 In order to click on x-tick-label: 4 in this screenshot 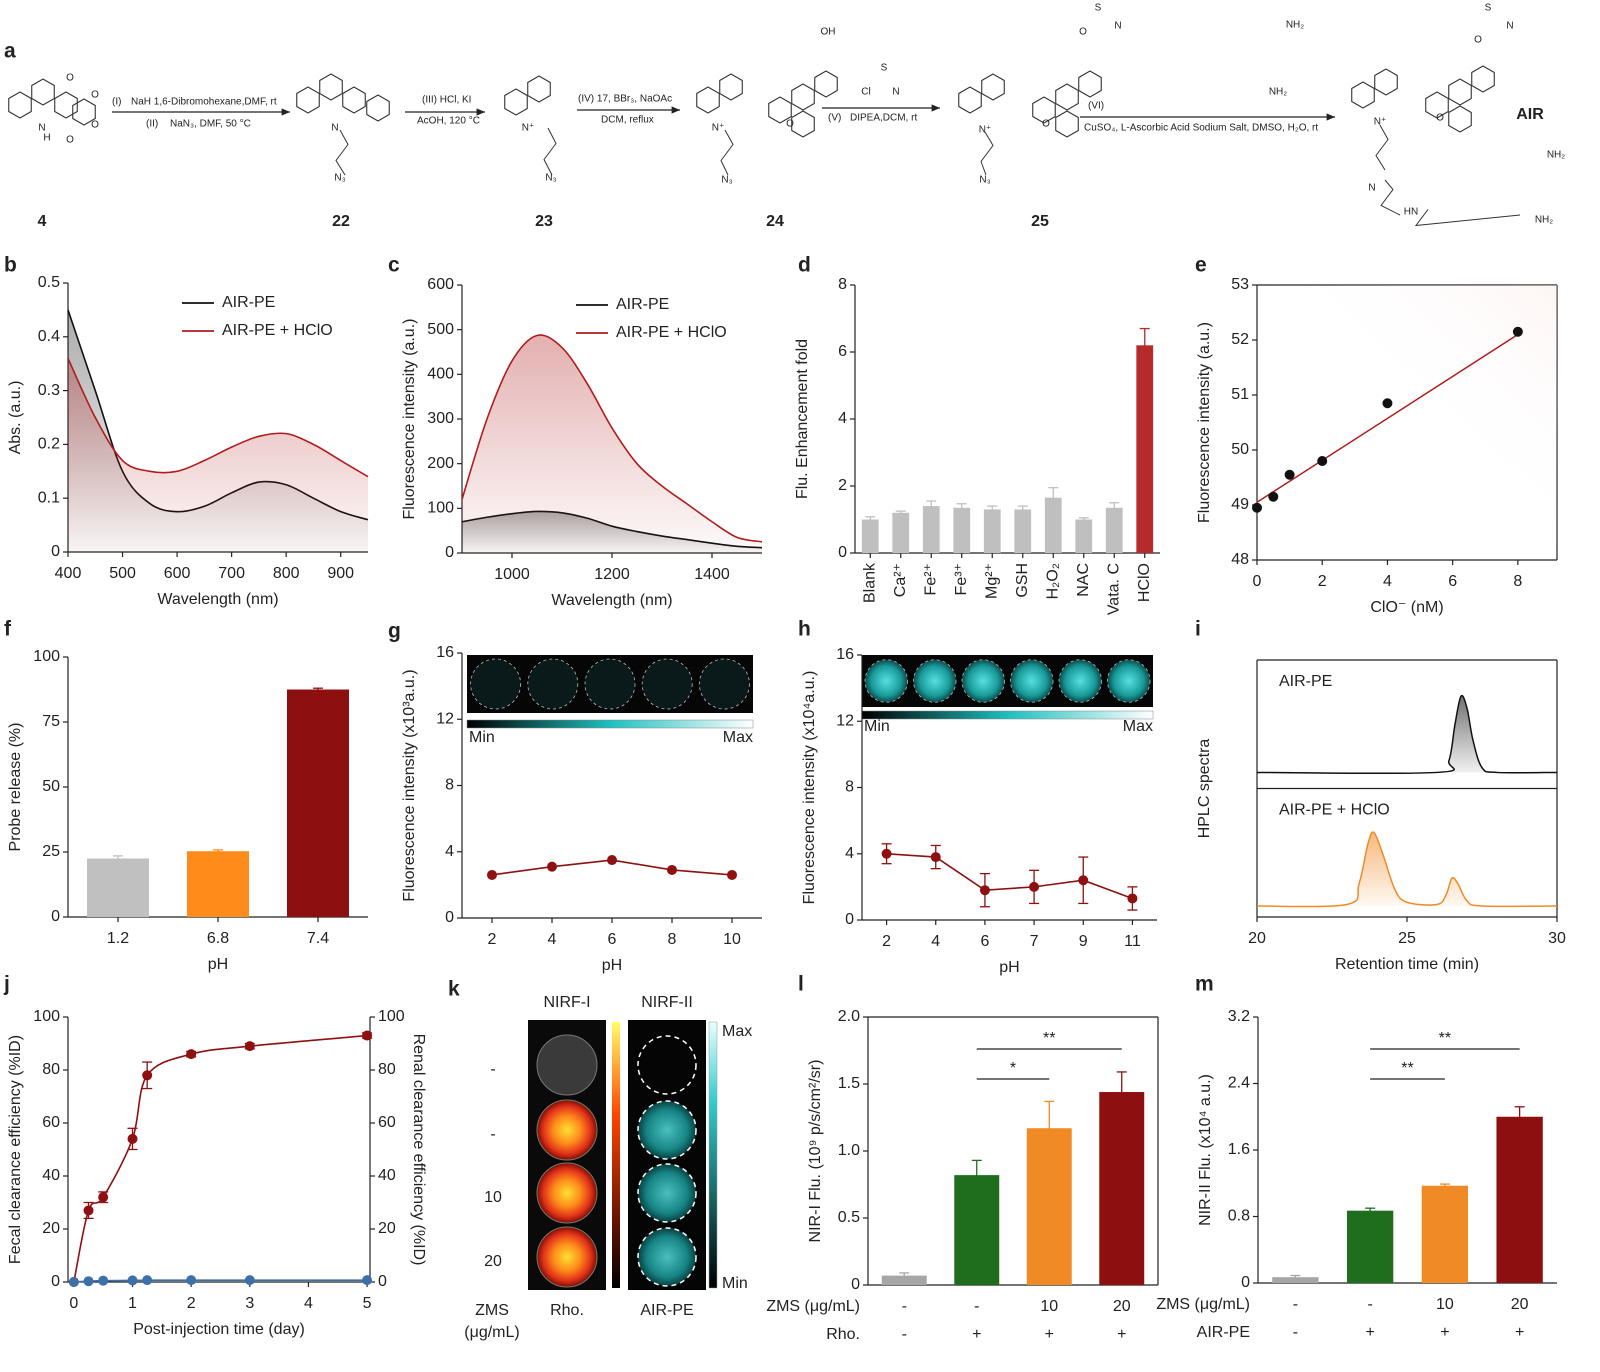, I will do `click(552, 939)`.